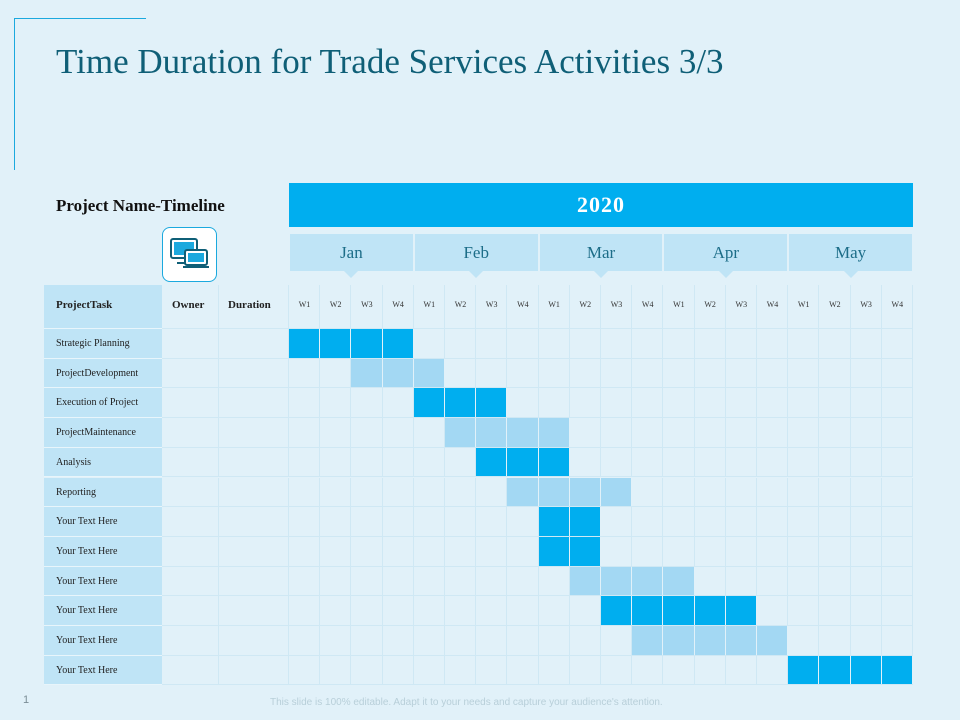  What do you see at coordinates (523, 304) in the screenshot?
I see `week-label: W4` at bounding box center [523, 304].